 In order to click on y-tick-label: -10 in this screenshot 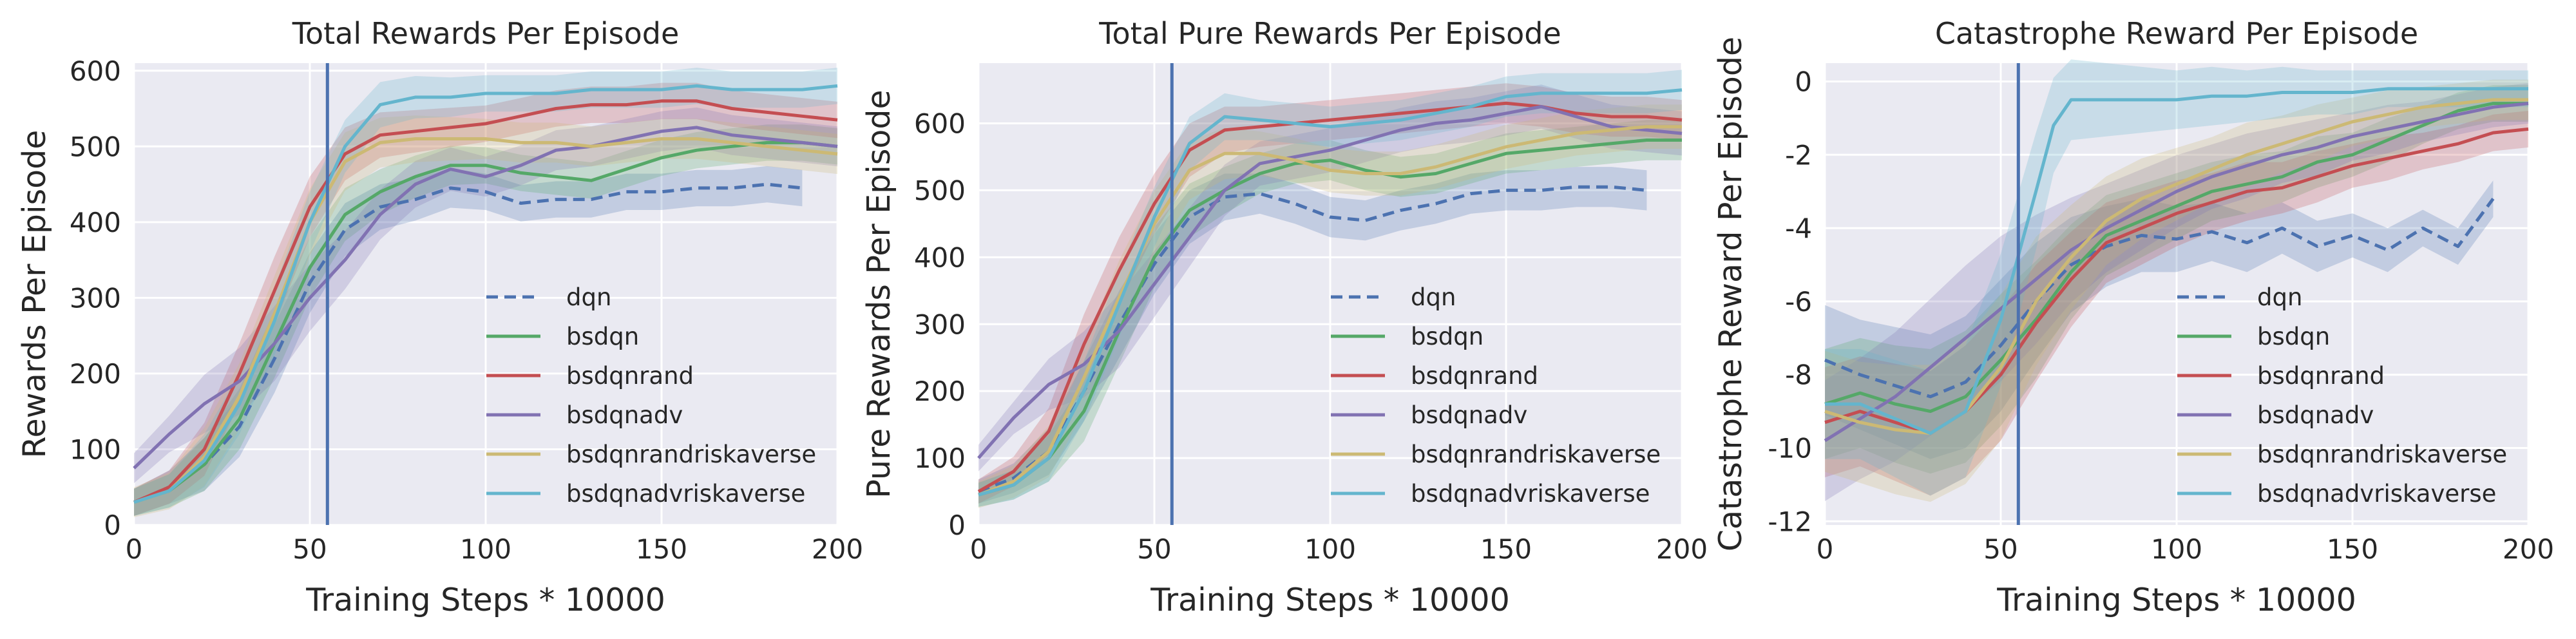, I will do `click(1790, 449)`.